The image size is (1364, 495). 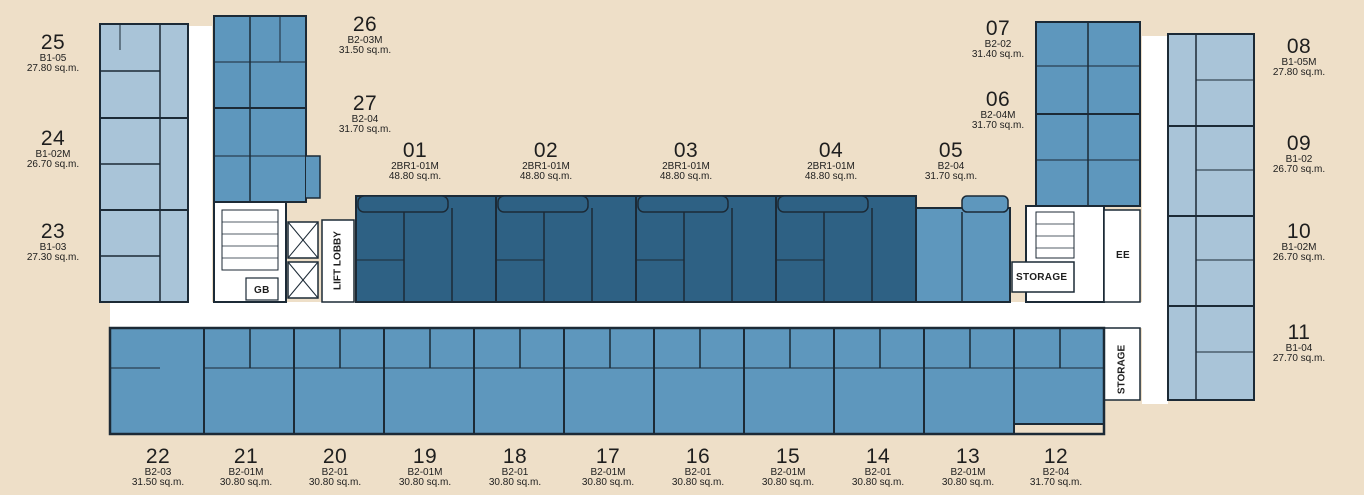 I want to click on stair-core-right, so click(x=1076, y=254).